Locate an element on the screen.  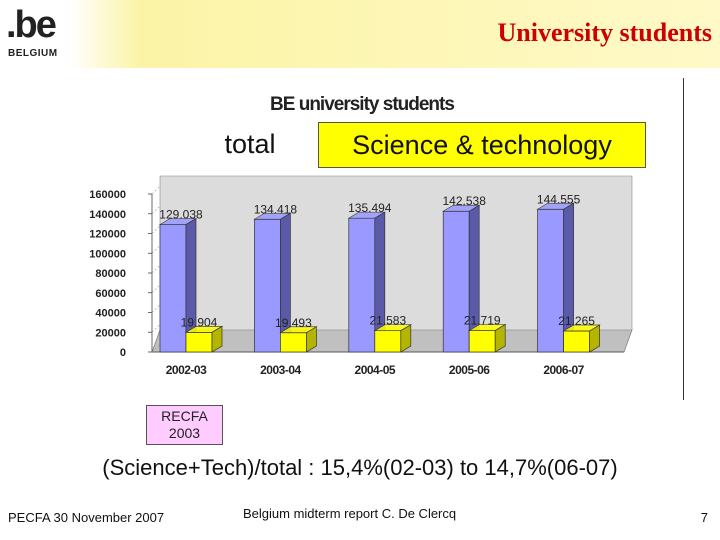
data-label-science-tech: 19.904 is located at coordinates (199, 322).